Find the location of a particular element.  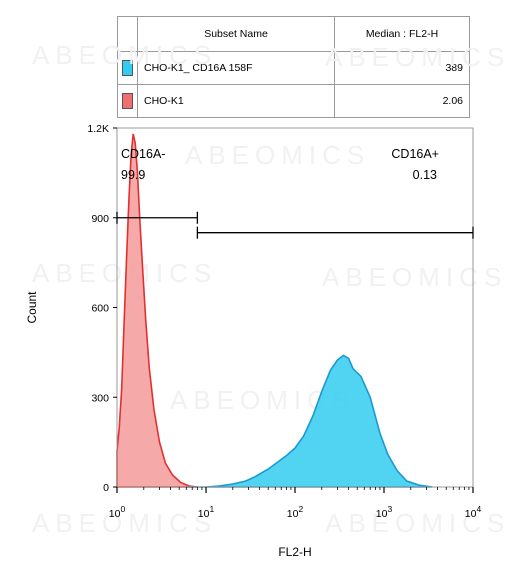

legend-name-header: Subset Name is located at coordinates (236, 34).